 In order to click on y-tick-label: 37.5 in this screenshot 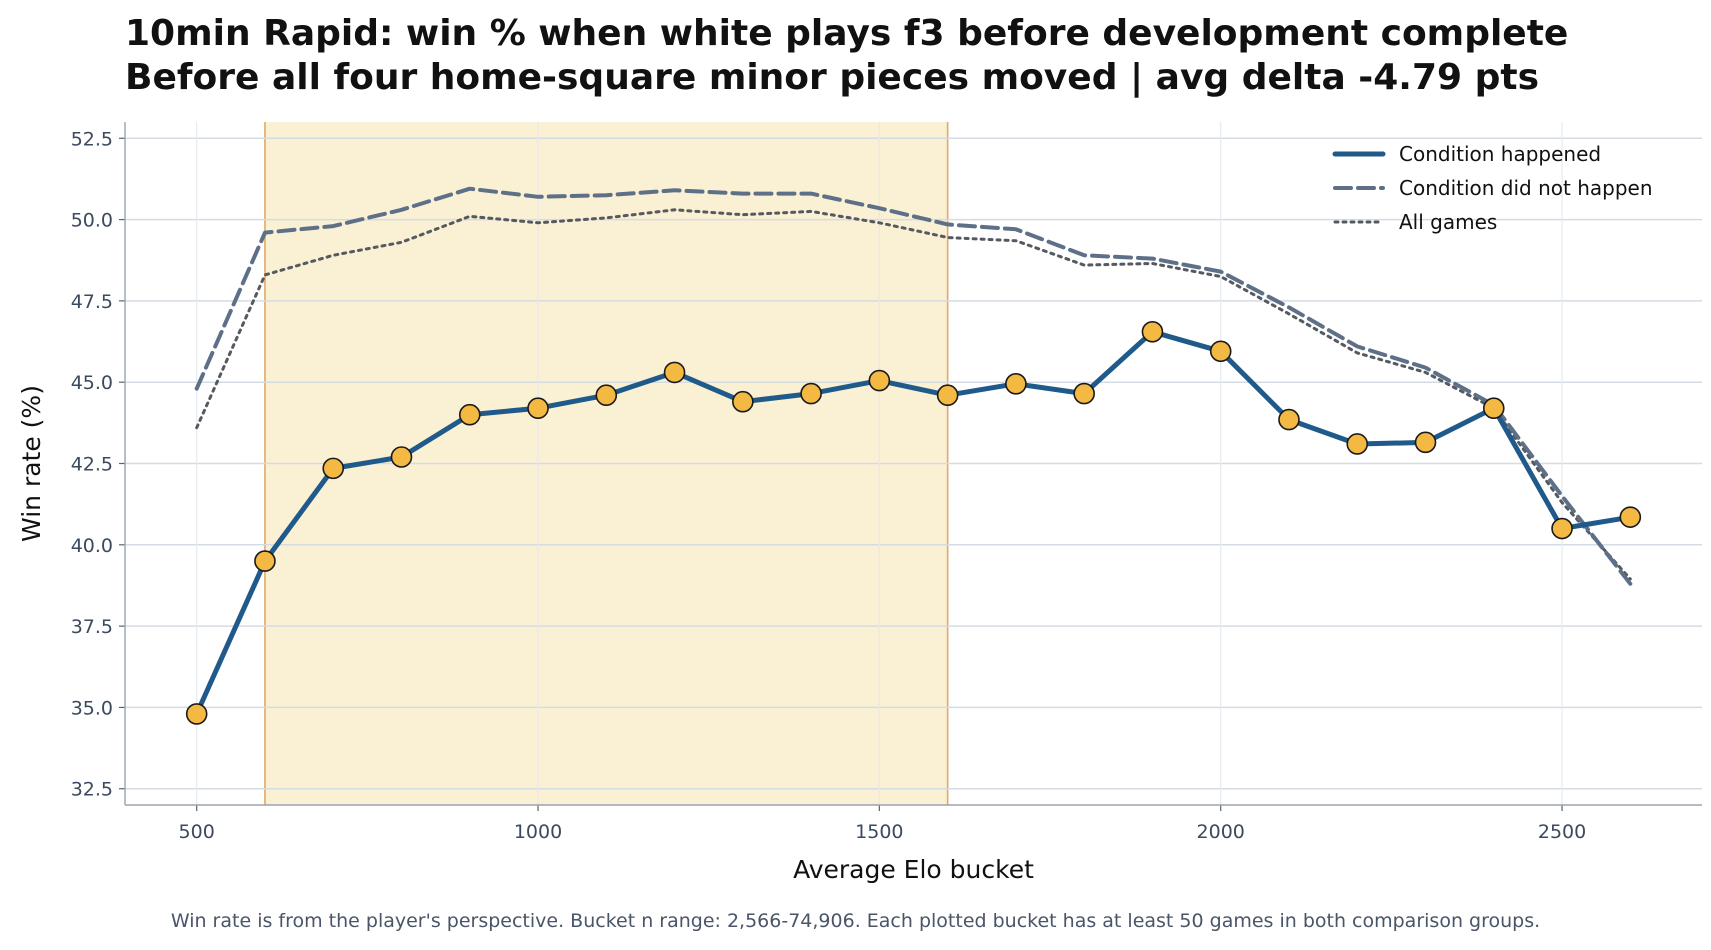, I will do `click(92, 627)`.